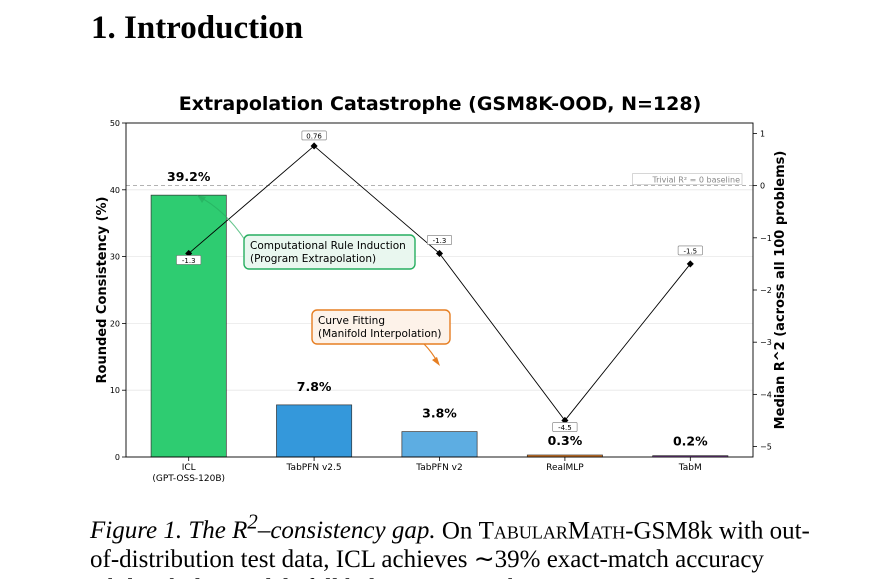 This screenshot has width=883, height=579. I want to click on y-tick-label: 10, so click(115, 390).